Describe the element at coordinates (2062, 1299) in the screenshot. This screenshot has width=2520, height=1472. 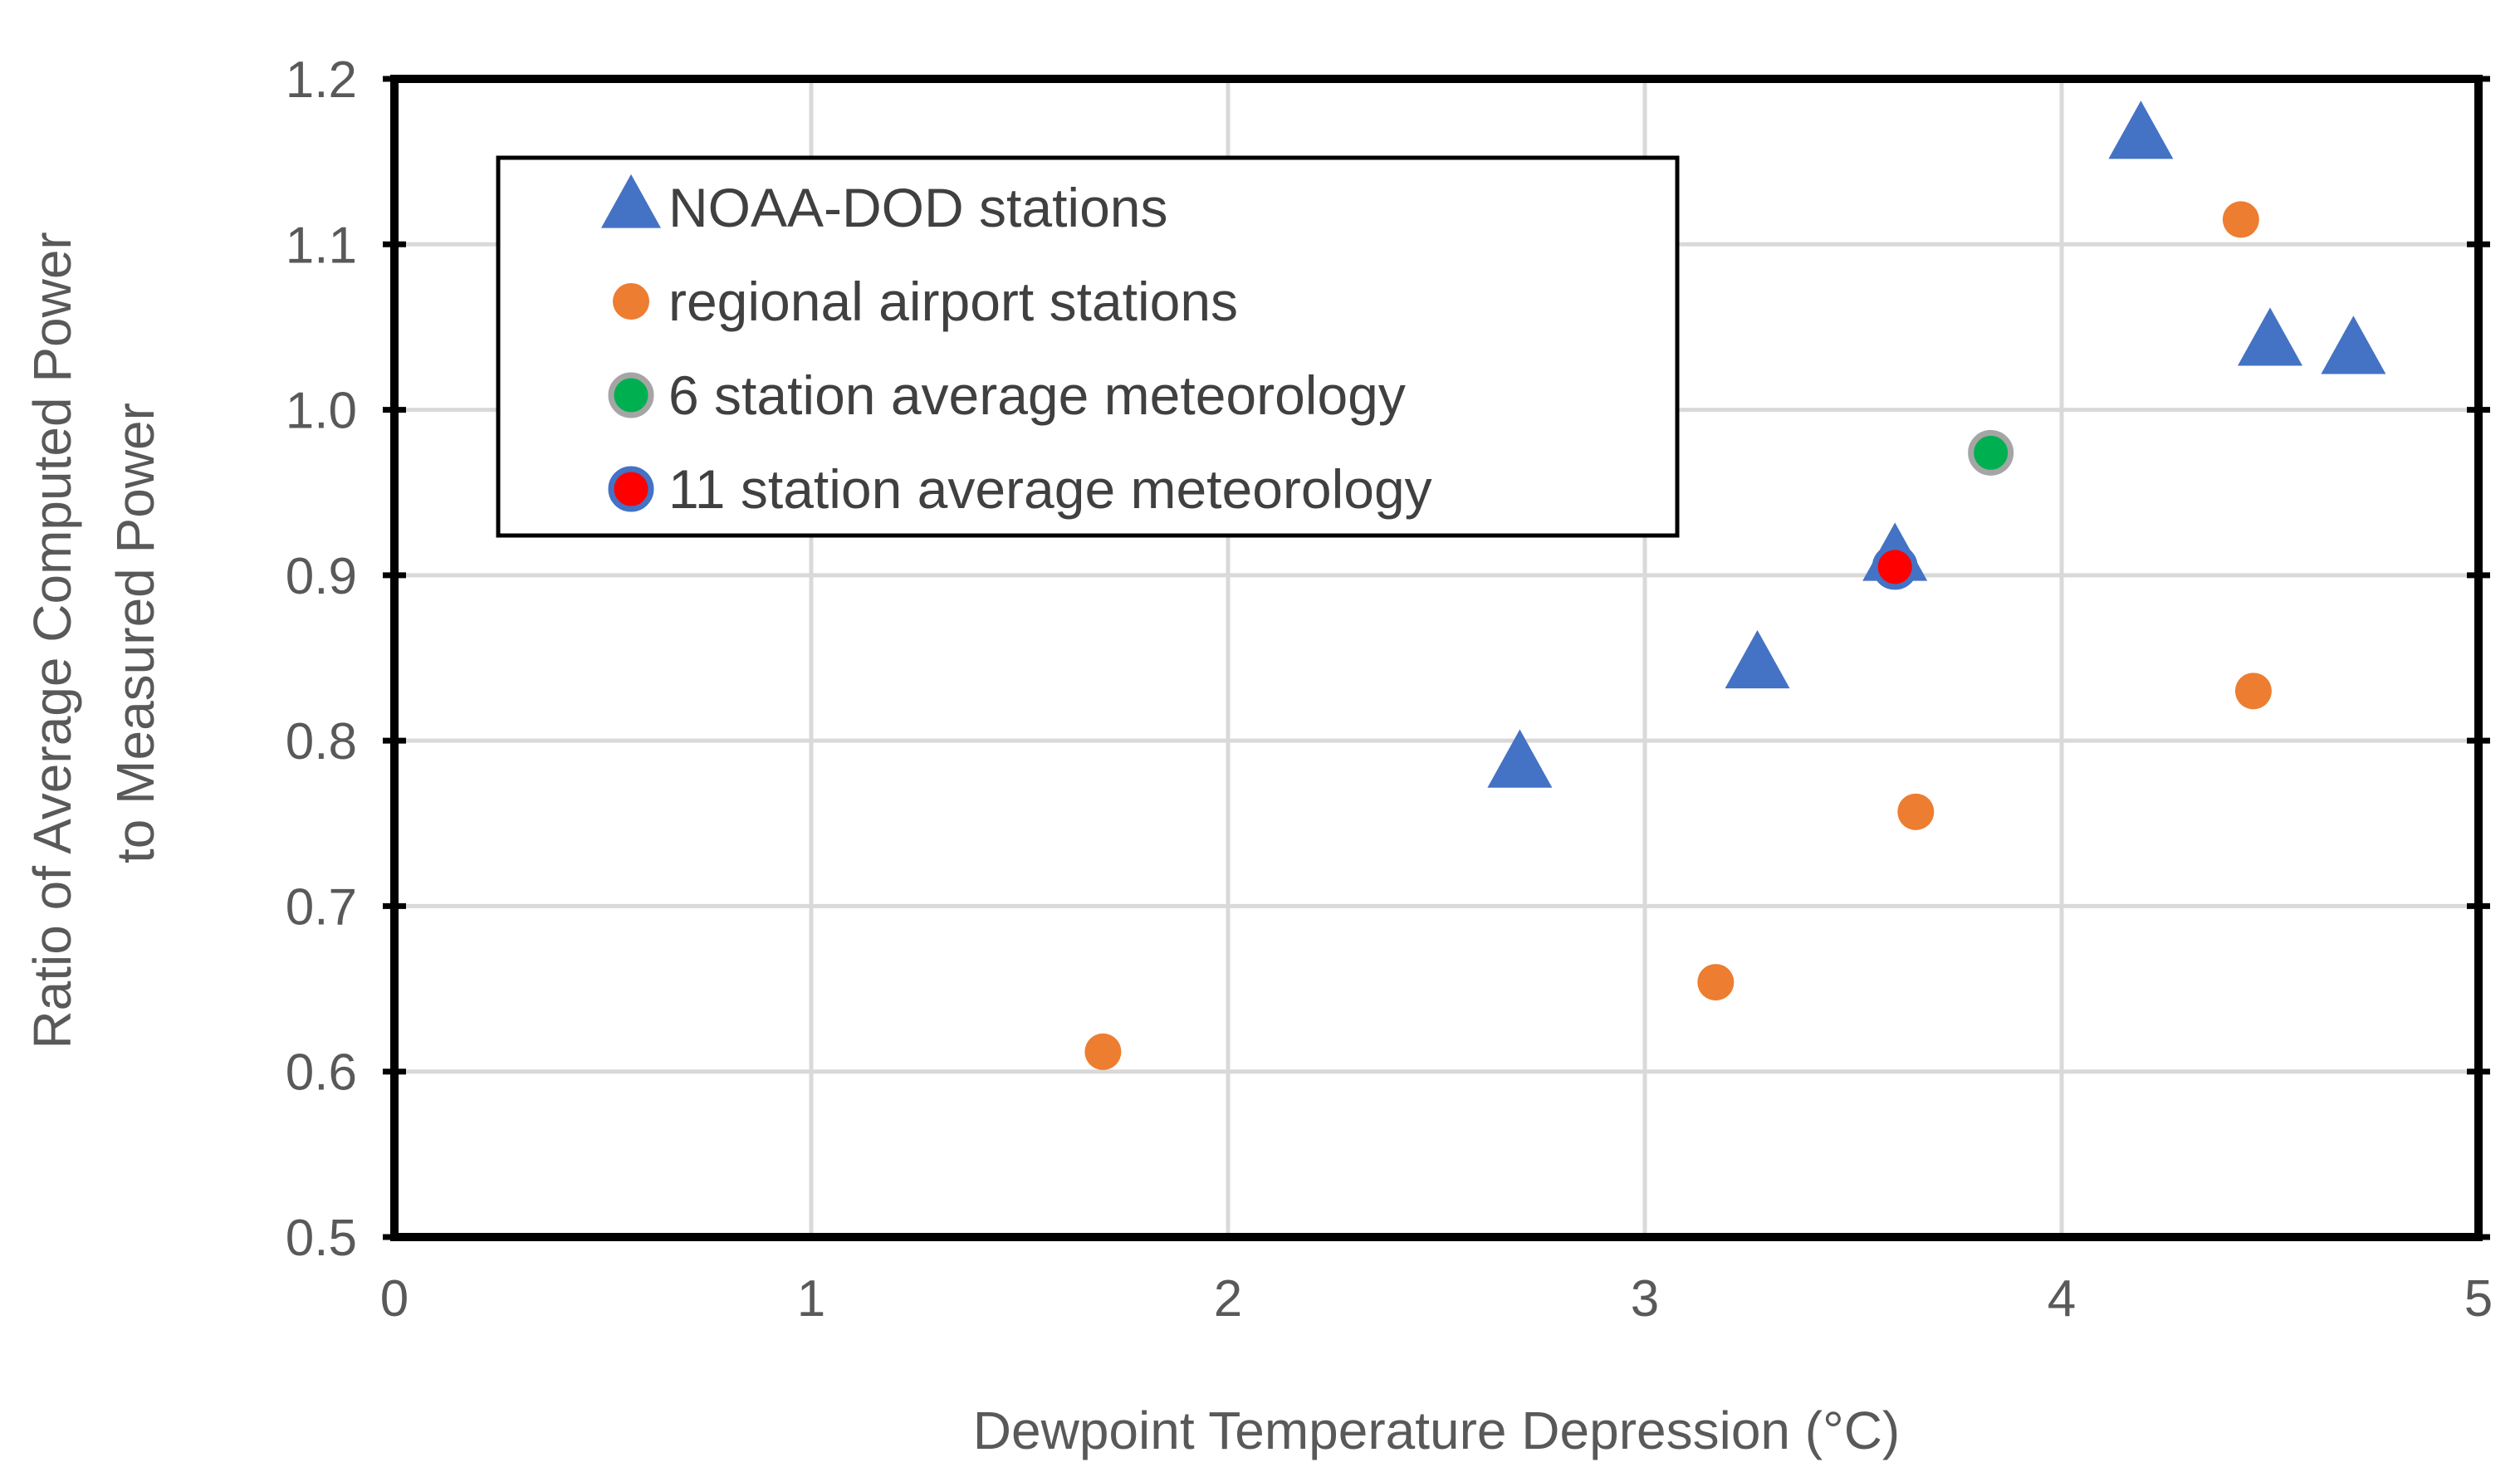
I see `x-tick-label: 4` at that location.